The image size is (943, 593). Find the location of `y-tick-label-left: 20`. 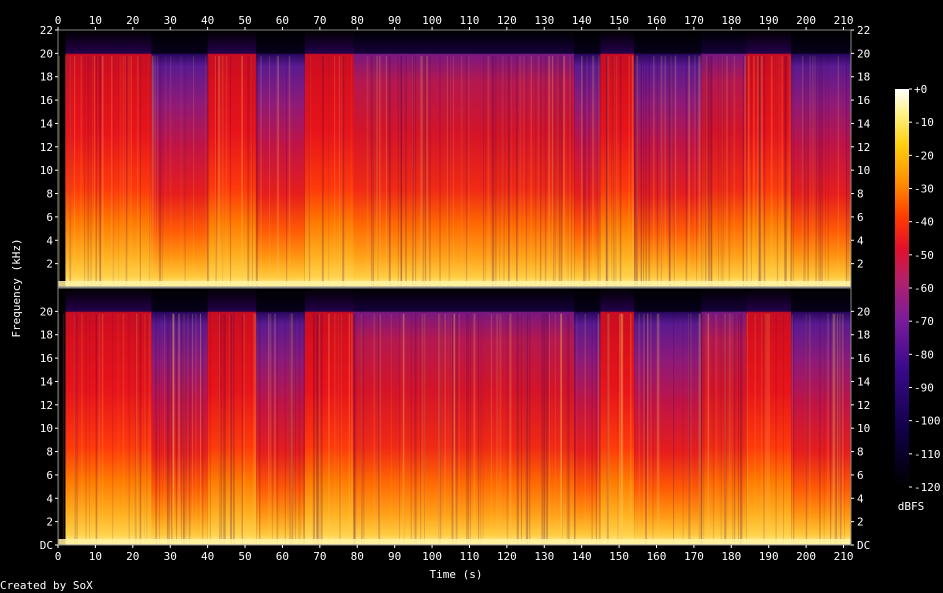

y-tick-label-left: 20 is located at coordinates (46, 53).